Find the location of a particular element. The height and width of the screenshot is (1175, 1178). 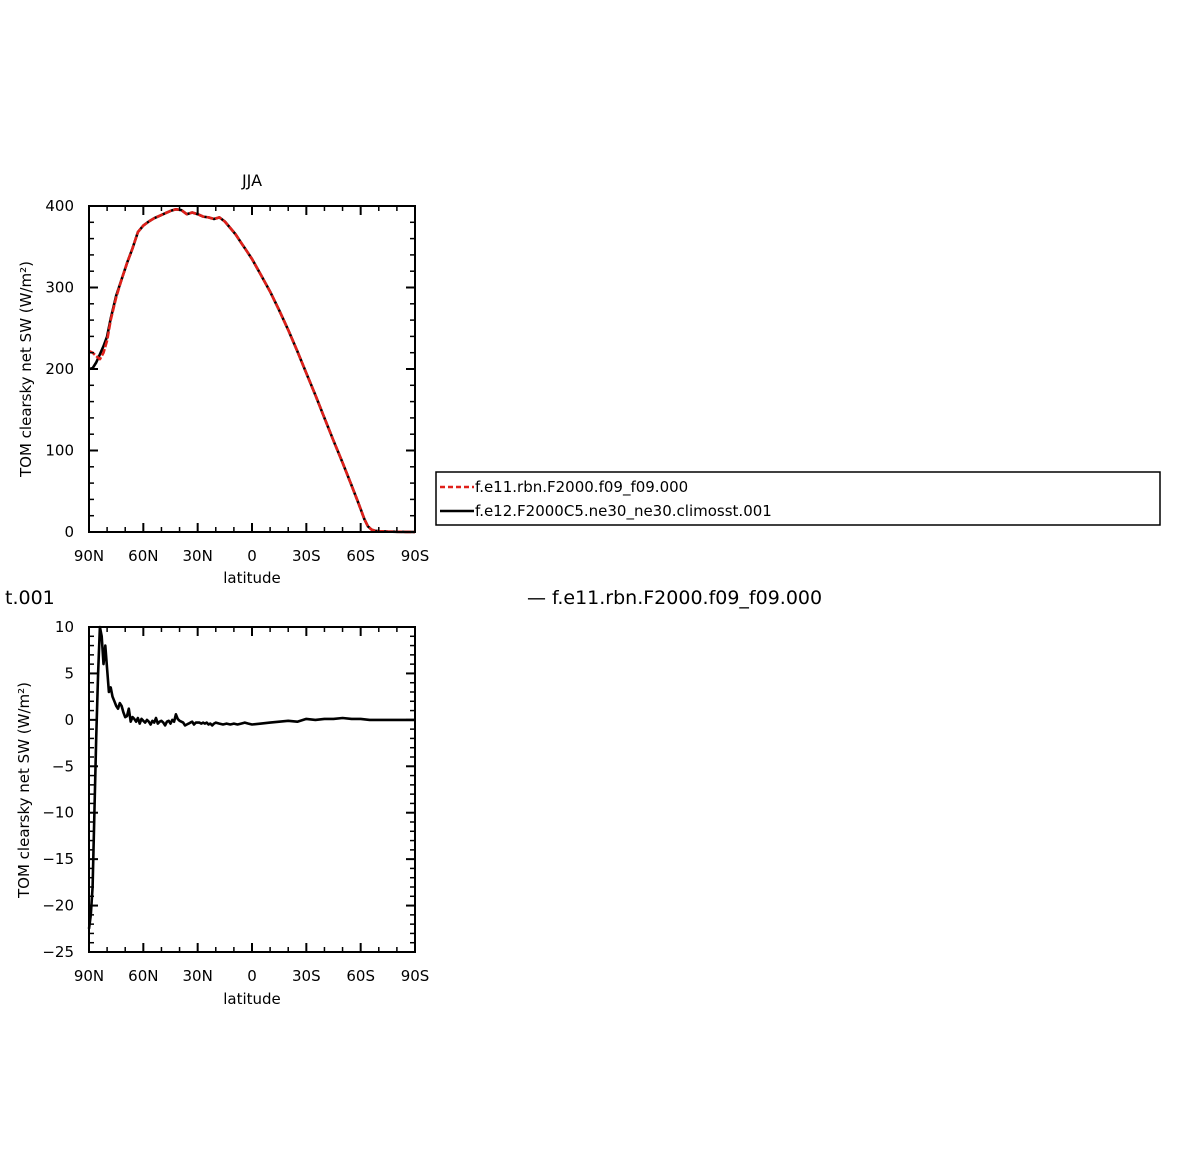

top-y-tick-label: 300 is located at coordinates (59, 288).